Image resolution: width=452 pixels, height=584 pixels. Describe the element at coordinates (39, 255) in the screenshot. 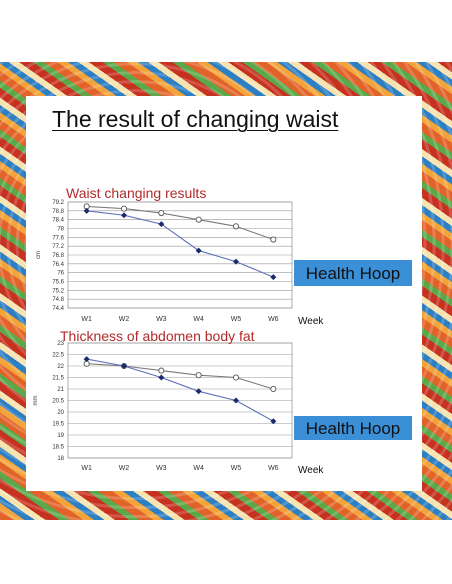

I see `y-axis-label: cm` at that location.